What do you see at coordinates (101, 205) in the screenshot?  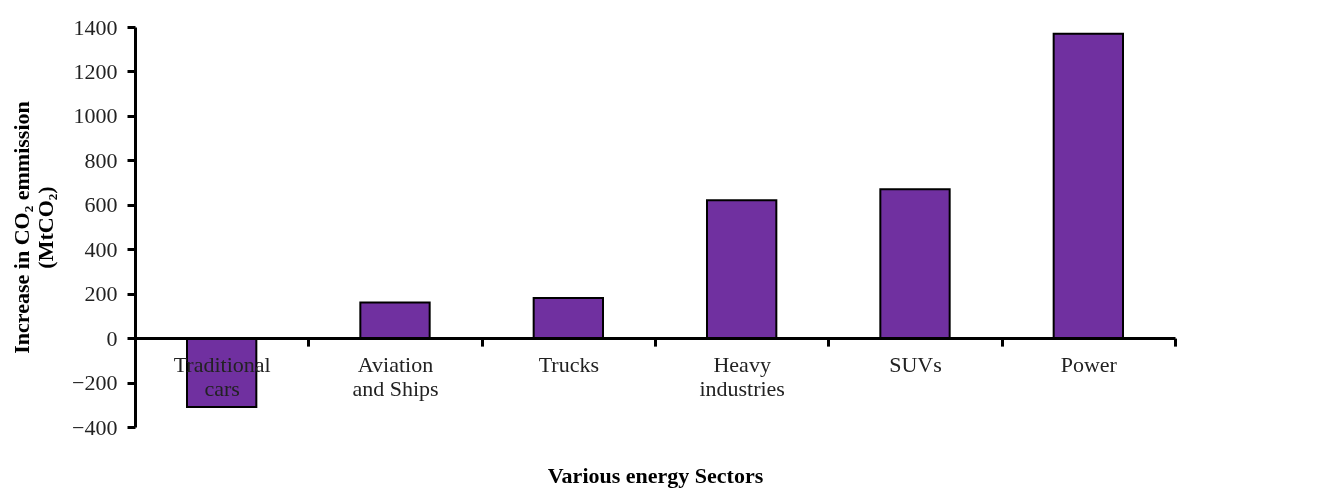 I see `y-tick-label: 600` at bounding box center [101, 205].